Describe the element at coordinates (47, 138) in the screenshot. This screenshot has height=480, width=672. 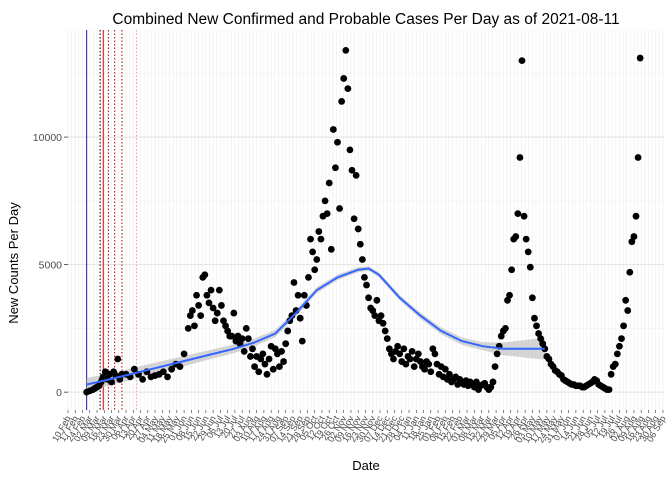
I see `y-tick-label: 10000` at that location.